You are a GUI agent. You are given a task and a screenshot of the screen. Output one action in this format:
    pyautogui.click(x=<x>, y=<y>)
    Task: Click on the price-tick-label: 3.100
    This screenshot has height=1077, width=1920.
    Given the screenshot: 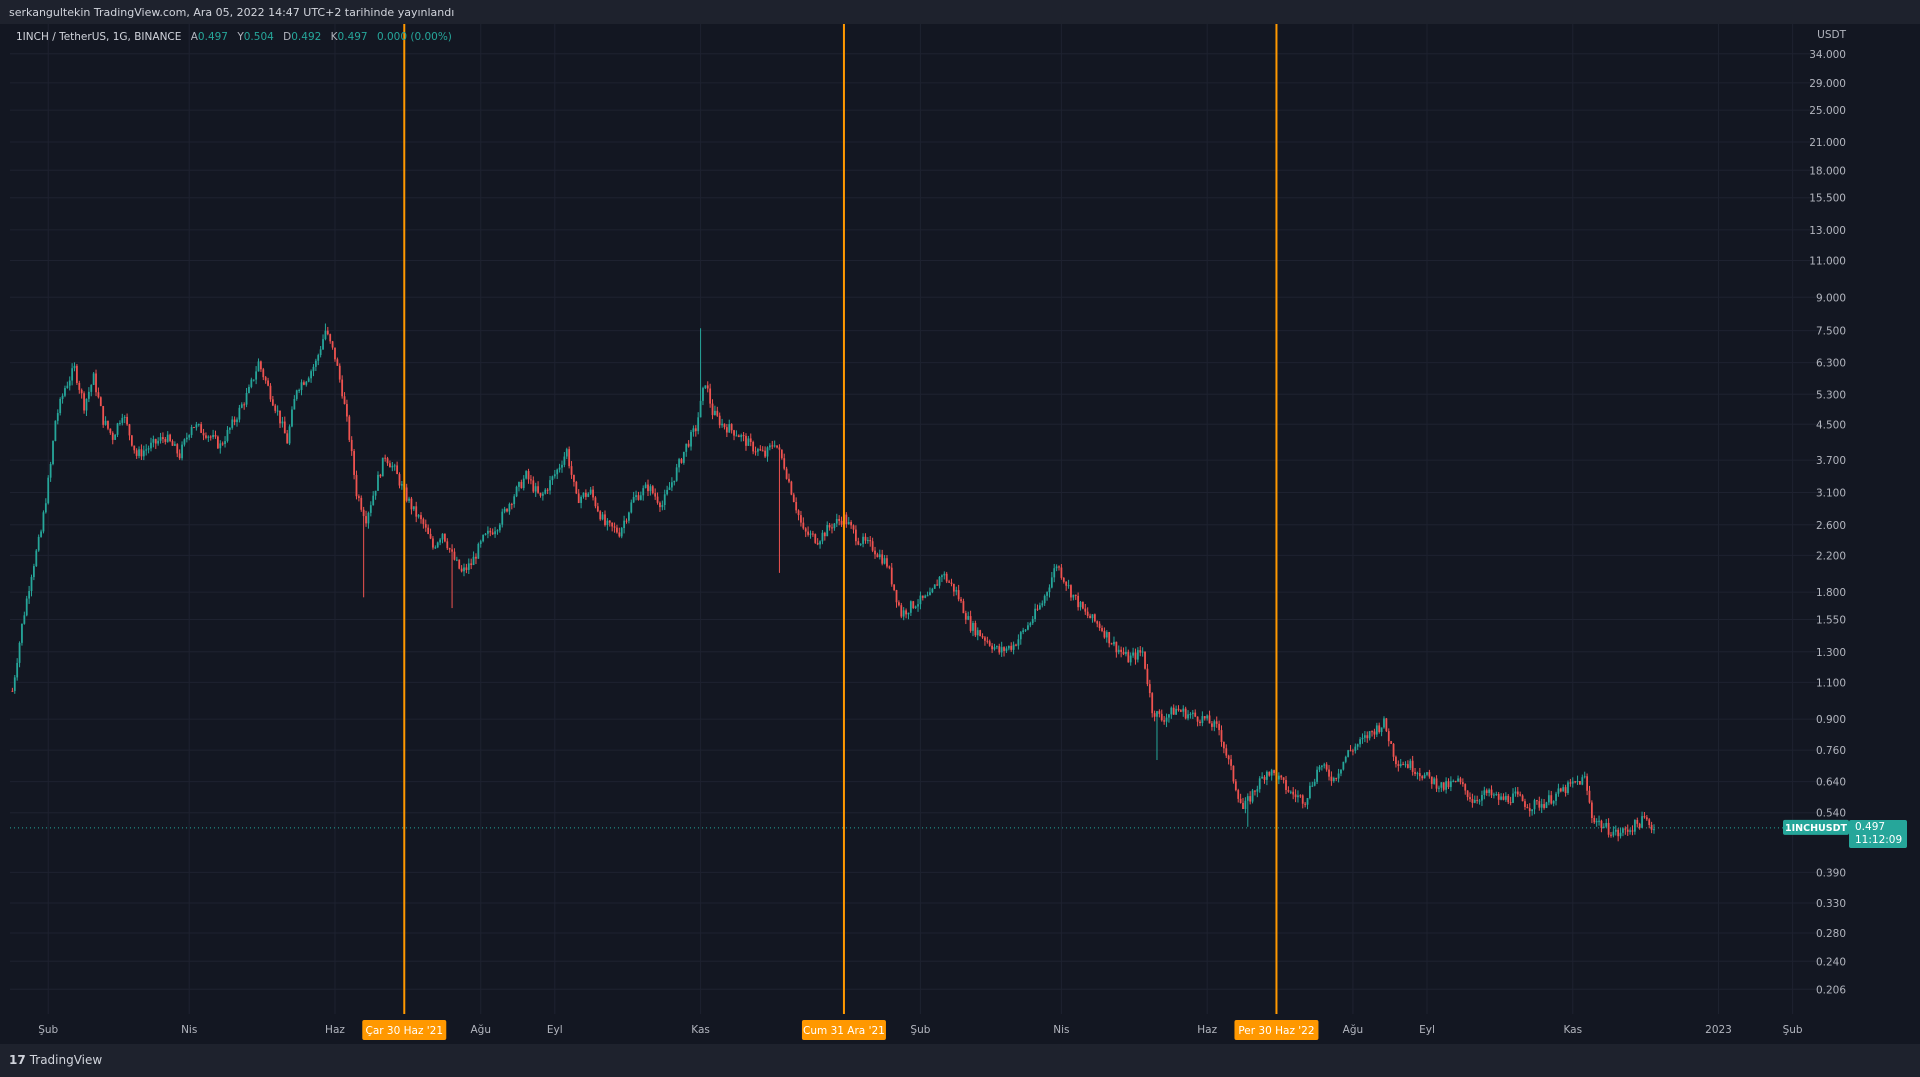 What is the action you would take?
    pyautogui.click(x=1831, y=494)
    